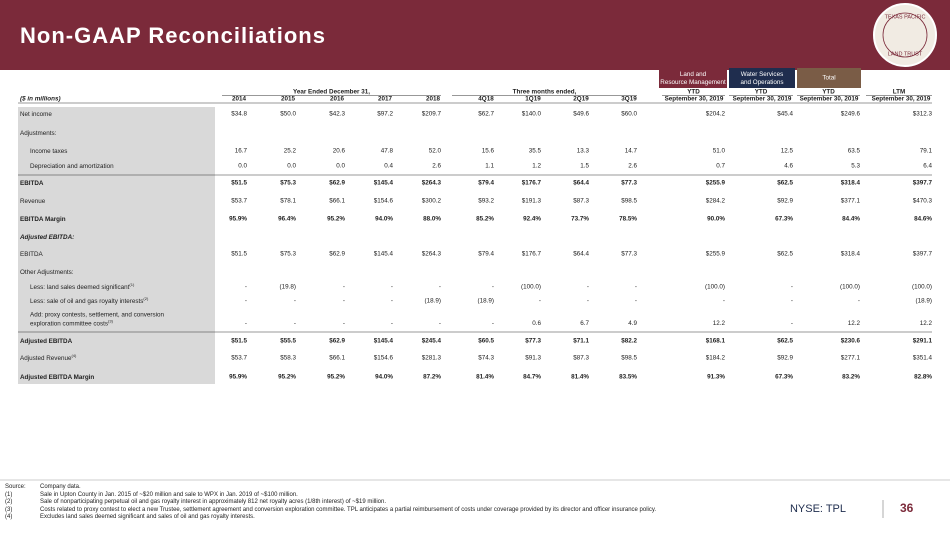 The height and width of the screenshot is (533, 950). Describe the element at coordinates (581, 341) in the screenshot. I see `cell: $71.1` at that location.